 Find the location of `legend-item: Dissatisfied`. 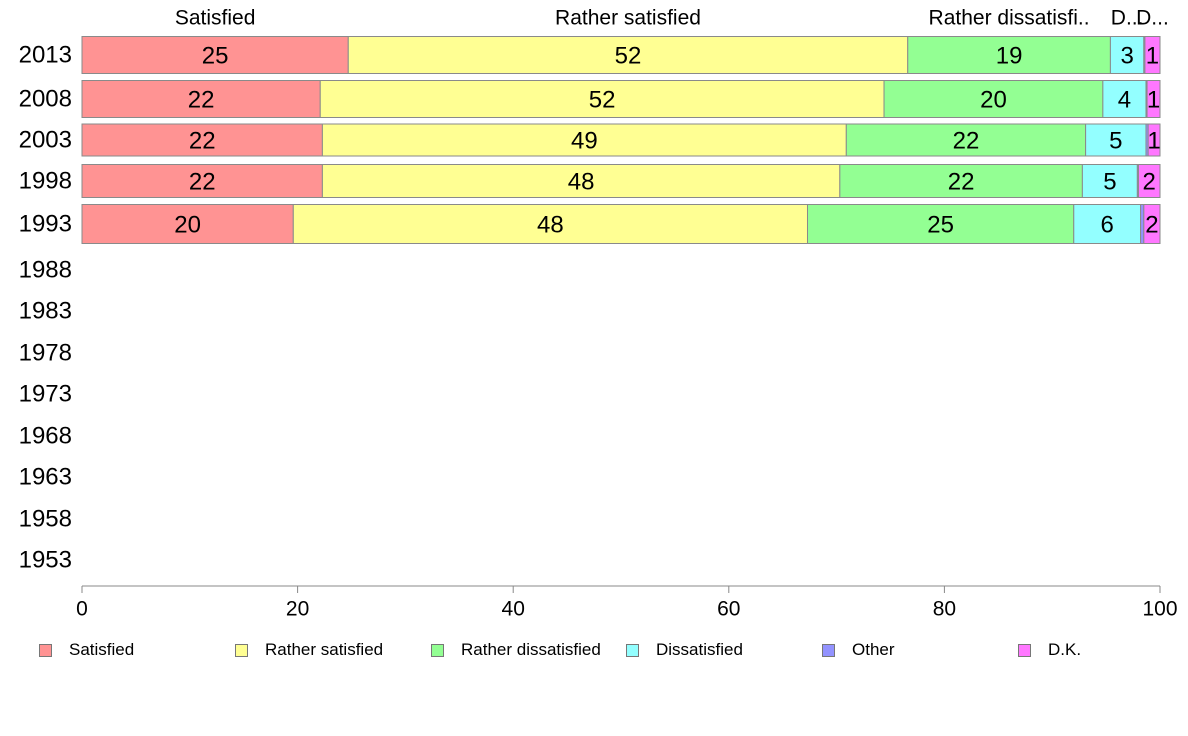

legend-item: Dissatisfied is located at coordinates (684, 650).